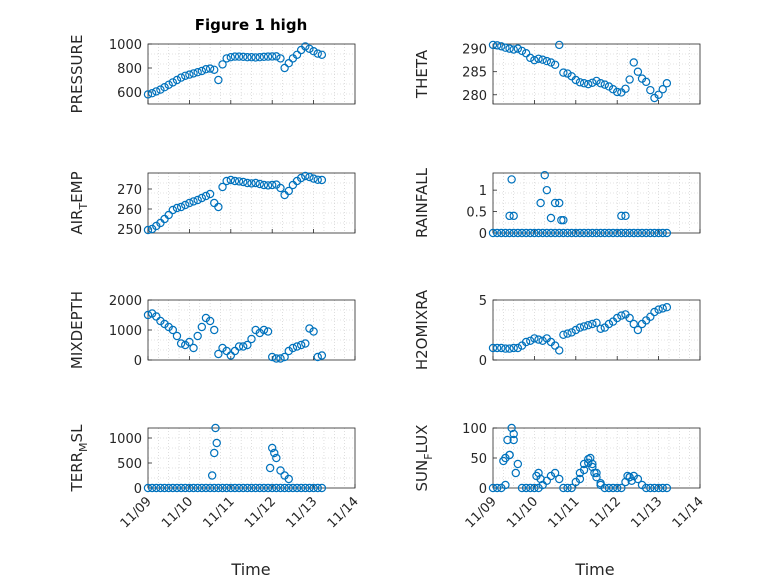  What do you see at coordinates (424, 458) in the screenshot?
I see `y-axis-label: SUNFLUX` at bounding box center [424, 458].